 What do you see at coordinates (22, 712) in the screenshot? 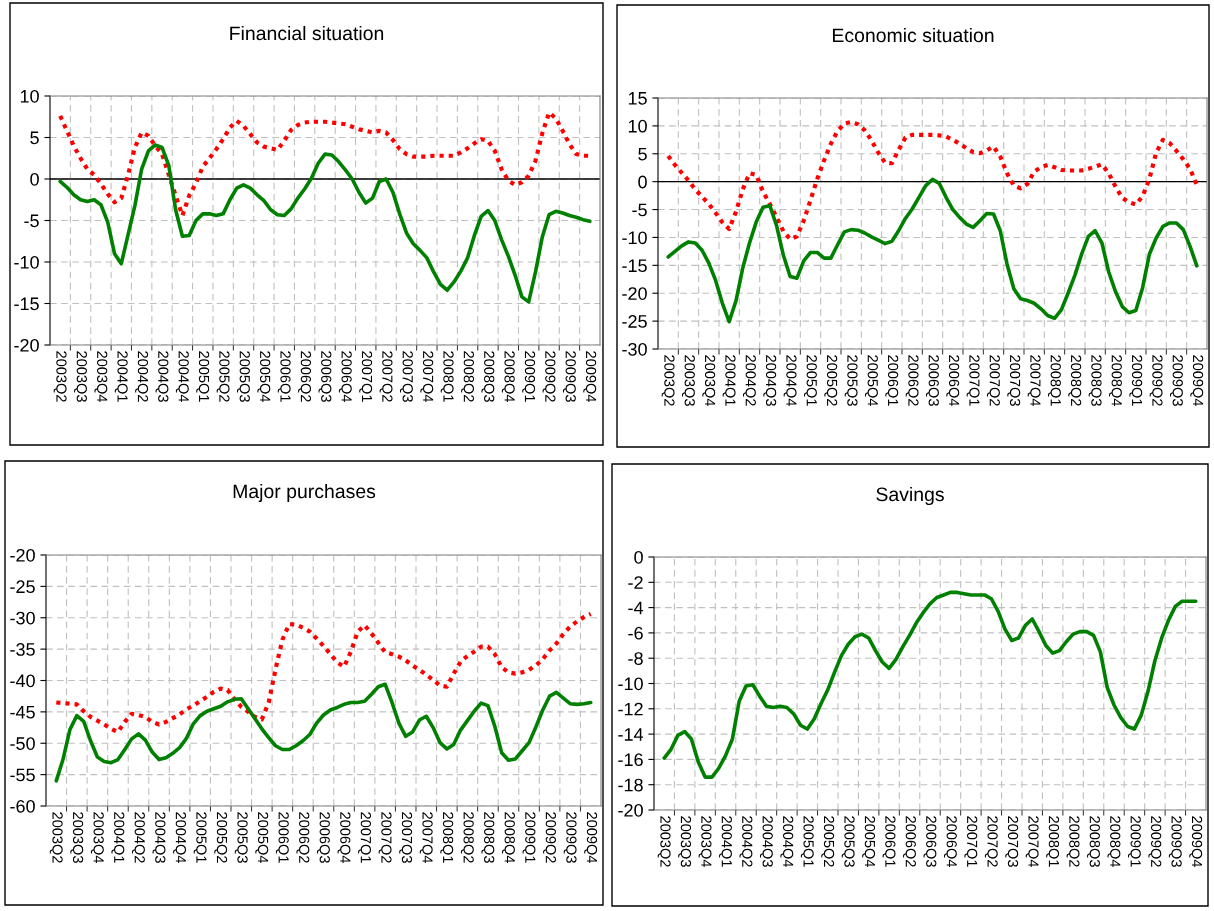
I see `y-tick-label: -45` at bounding box center [22, 712].